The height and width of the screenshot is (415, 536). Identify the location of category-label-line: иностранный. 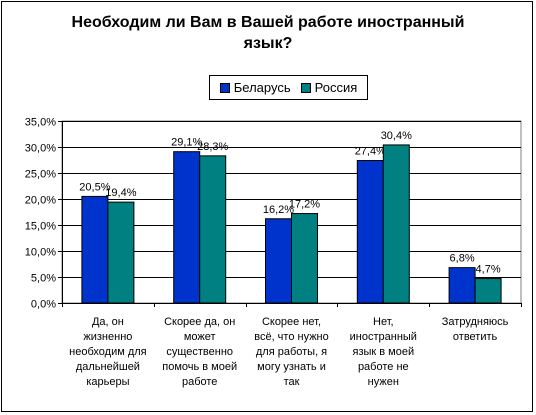
(383, 337).